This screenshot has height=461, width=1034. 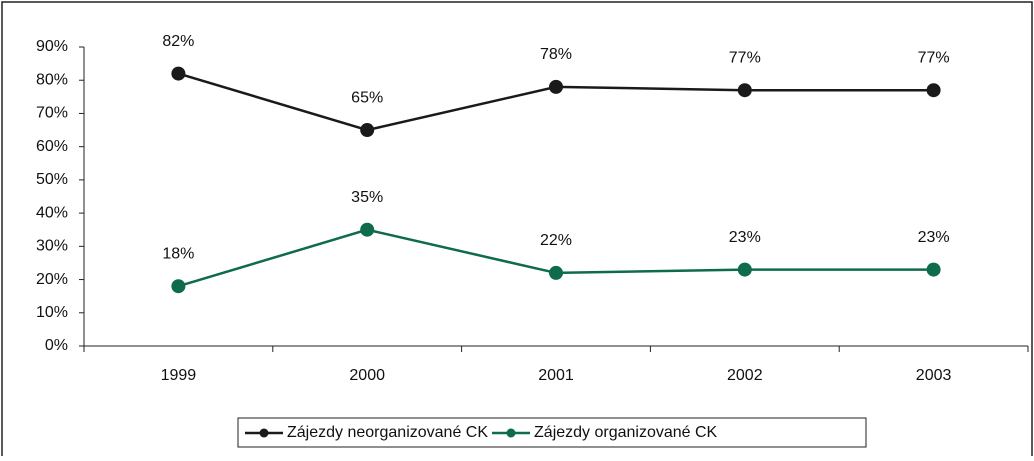 I want to click on data-label: 78%, so click(x=556, y=54).